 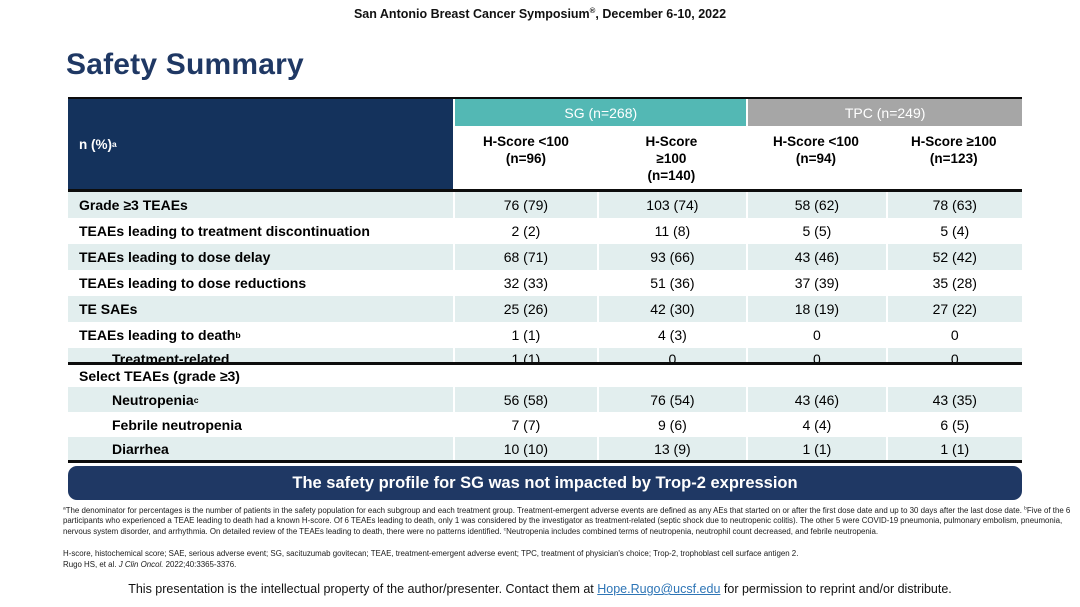 What do you see at coordinates (262, 424) in the screenshot?
I see `row-label: Febrile neutropenia` at bounding box center [262, 424].